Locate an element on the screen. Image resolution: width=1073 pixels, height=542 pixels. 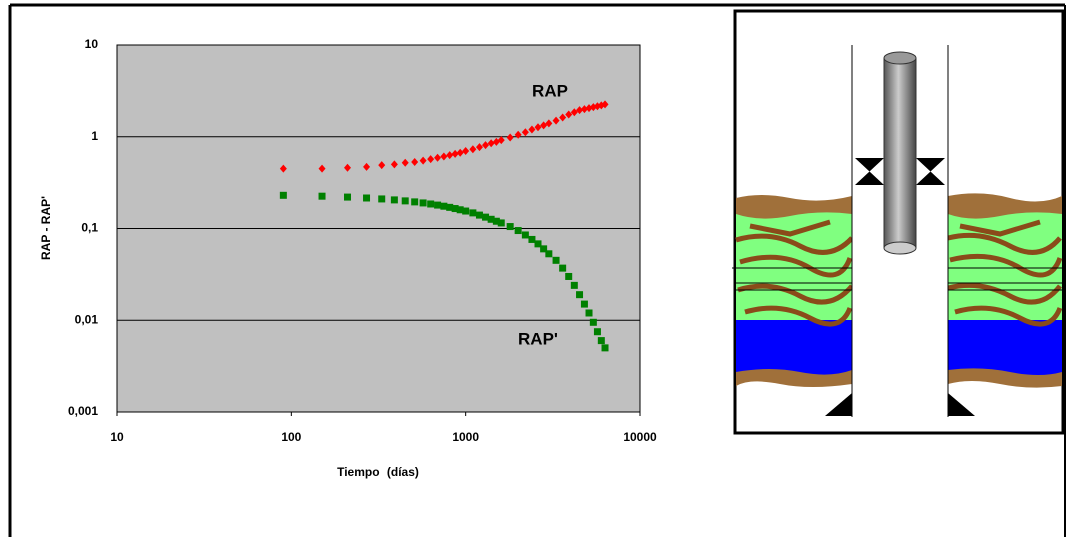
x-tick-label: 10 is located at coordinates (117, 437).